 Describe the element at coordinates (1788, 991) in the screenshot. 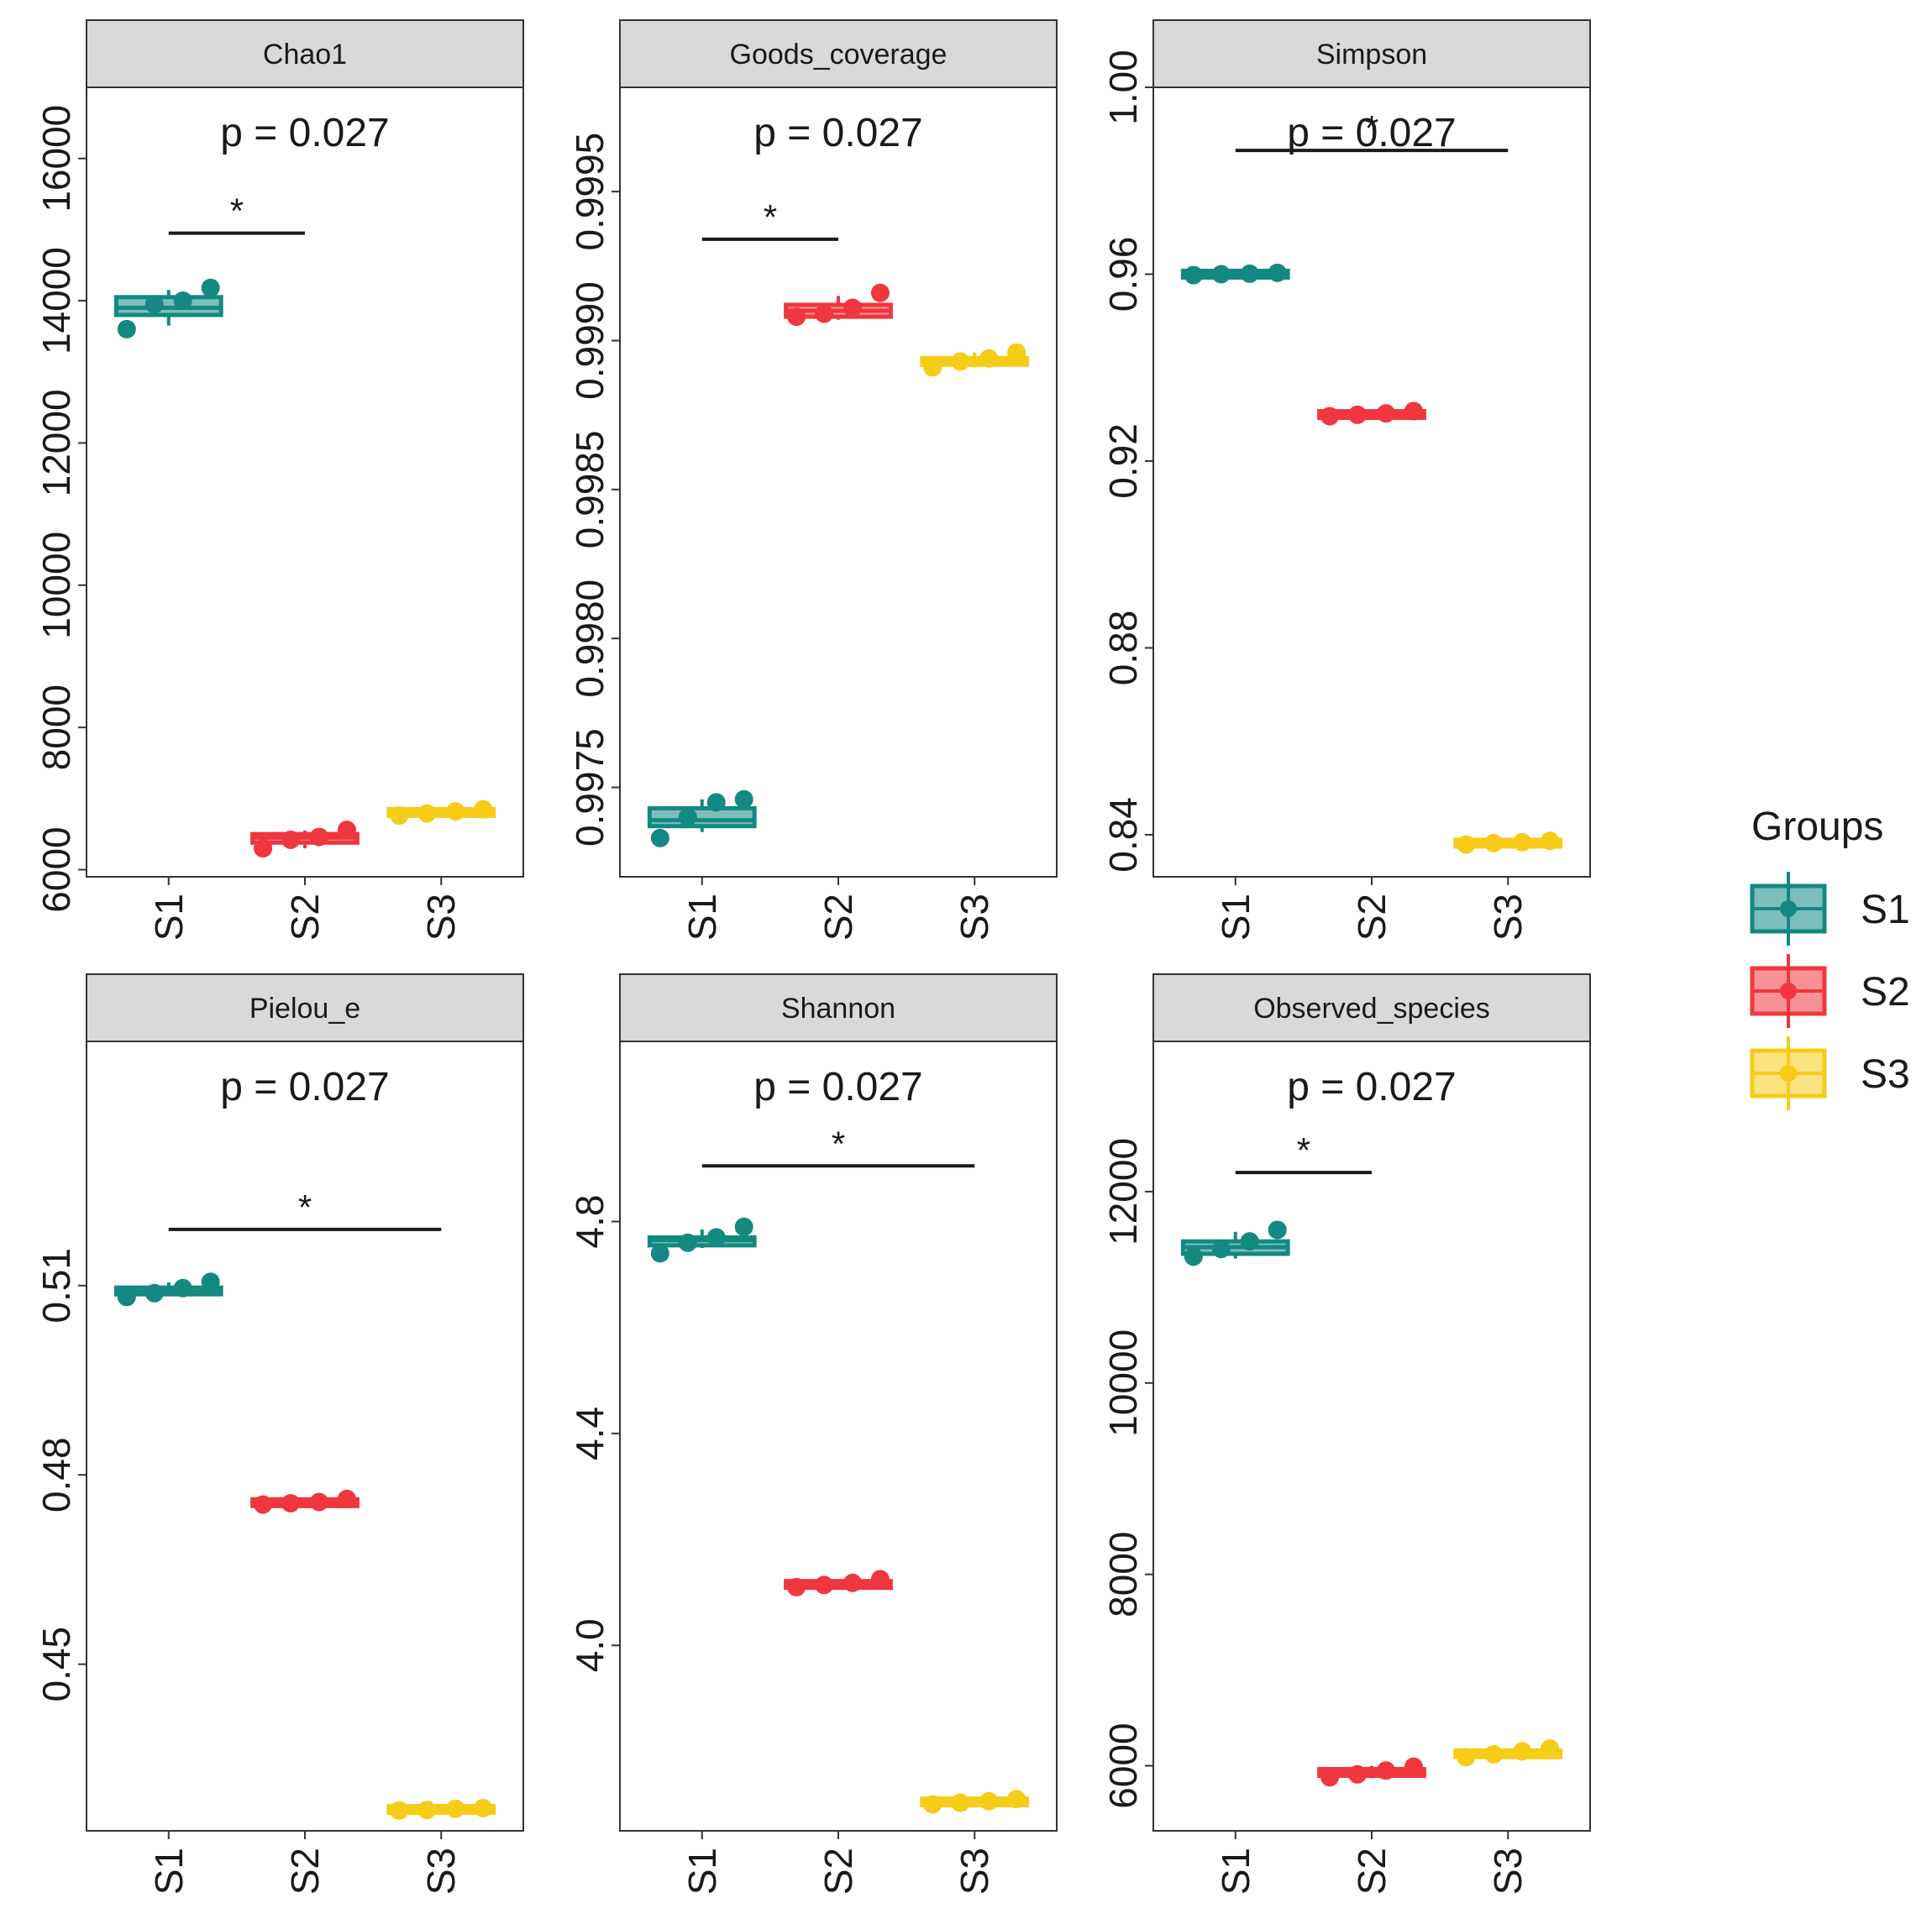

I see `legend-key-s2` at that location.